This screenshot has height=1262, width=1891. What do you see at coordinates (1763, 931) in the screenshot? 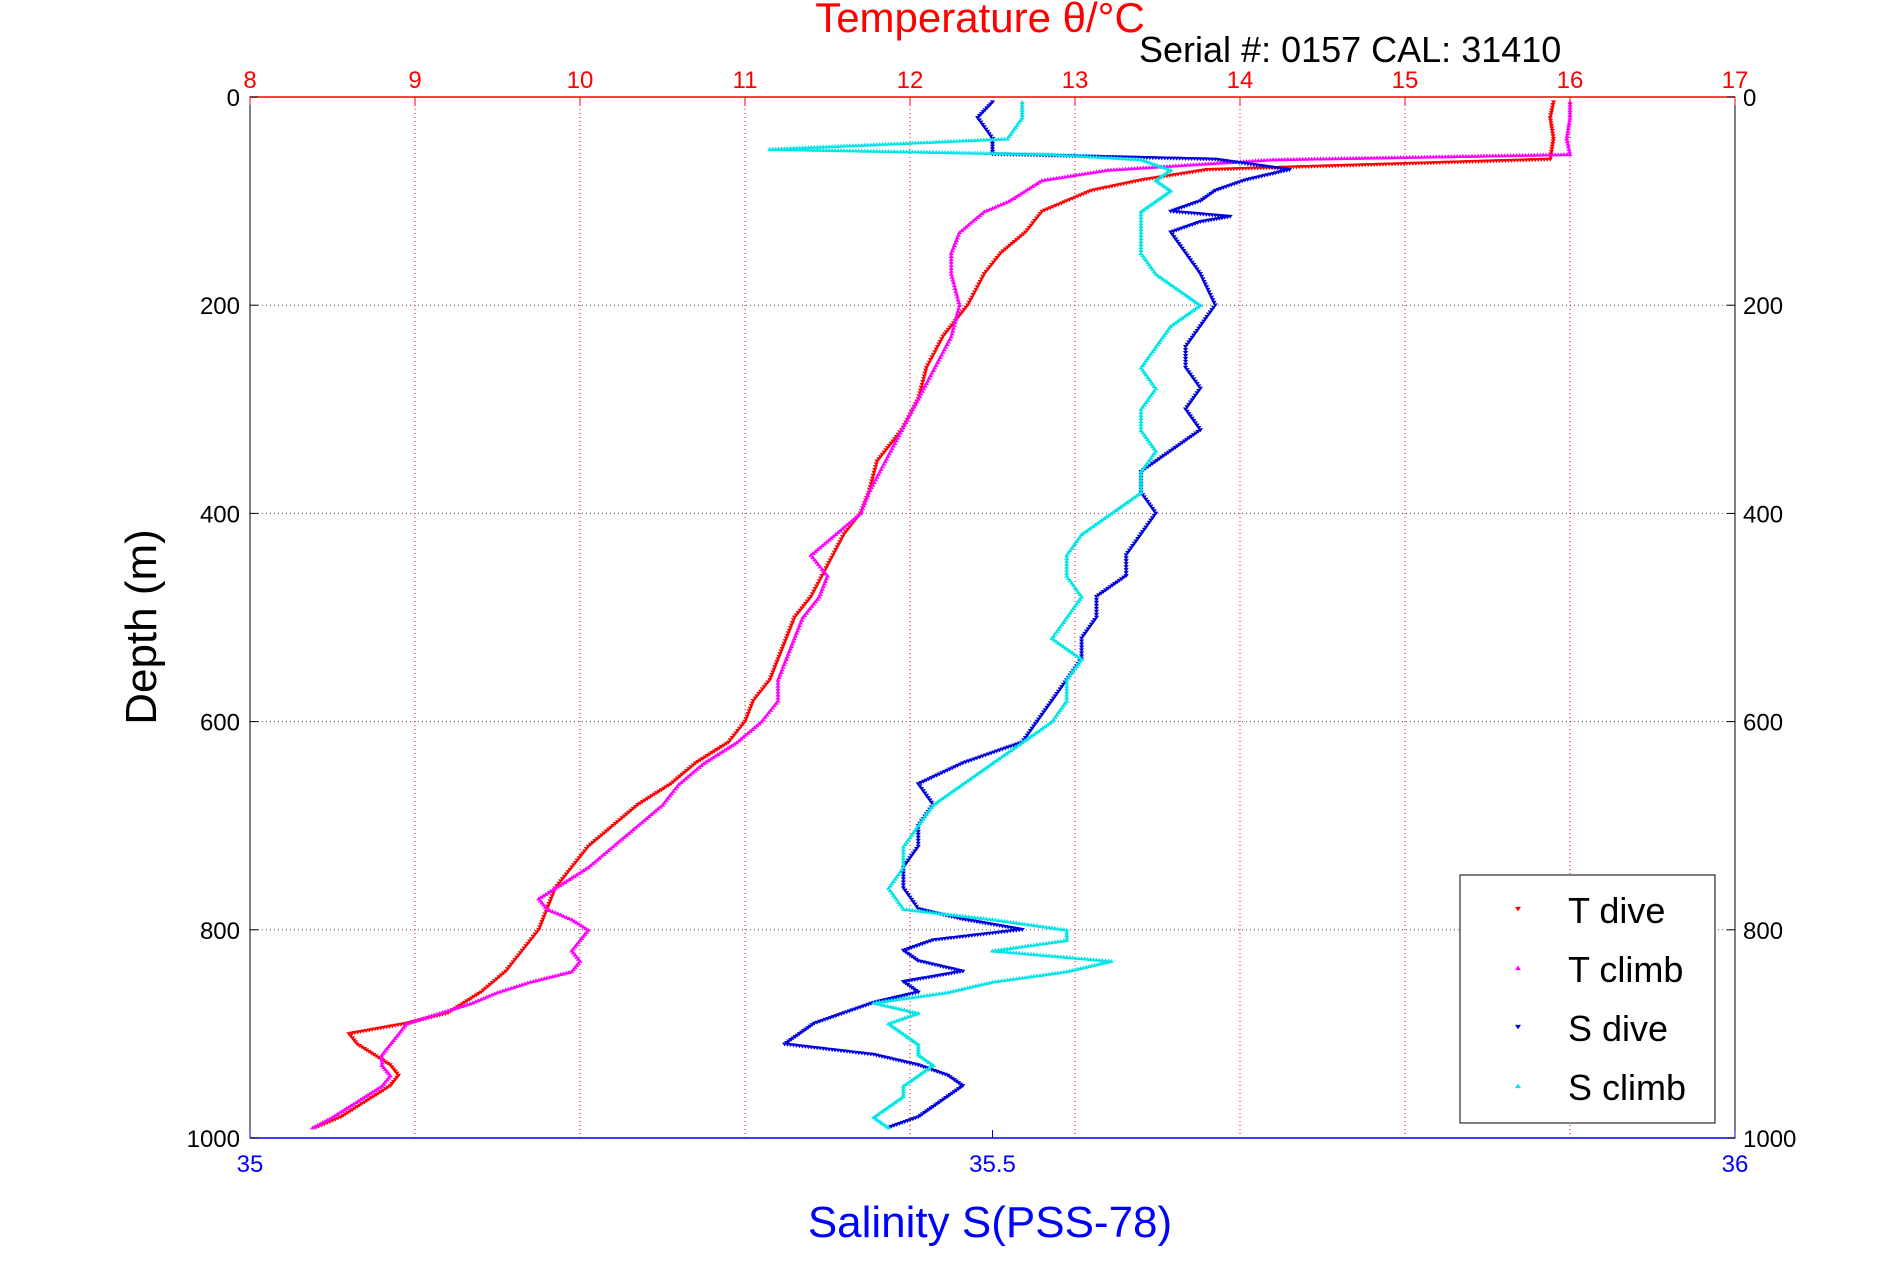
I see `depth-tick-label-right: 800` at bounding box center [1763, 931].